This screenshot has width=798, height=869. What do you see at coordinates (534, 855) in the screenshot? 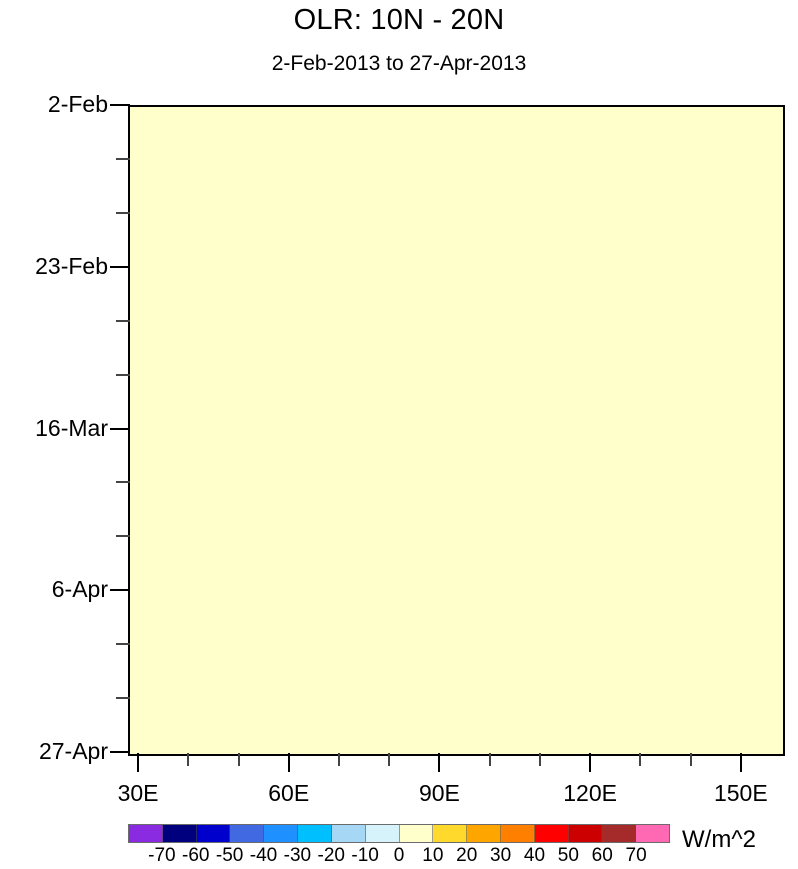
I see `colorbar-tick-40: 40` at bounding box center [534, 855].